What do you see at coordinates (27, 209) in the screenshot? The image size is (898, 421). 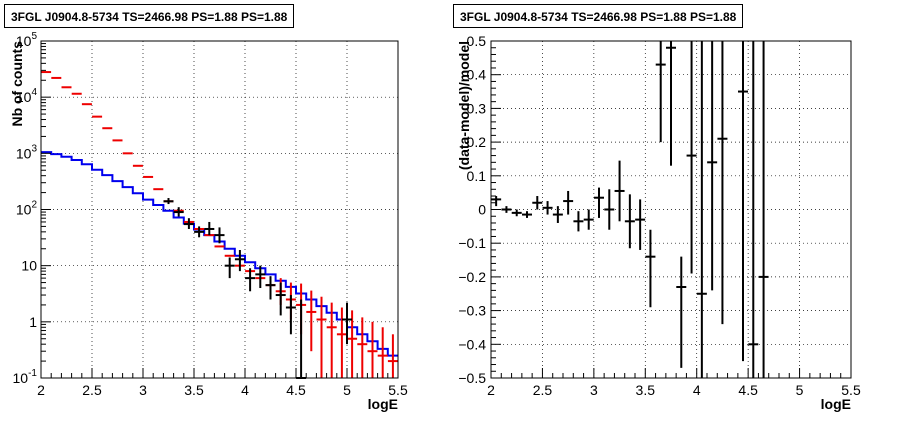 I see `y-tick-label: 10²` at bounding box center [27, 209].